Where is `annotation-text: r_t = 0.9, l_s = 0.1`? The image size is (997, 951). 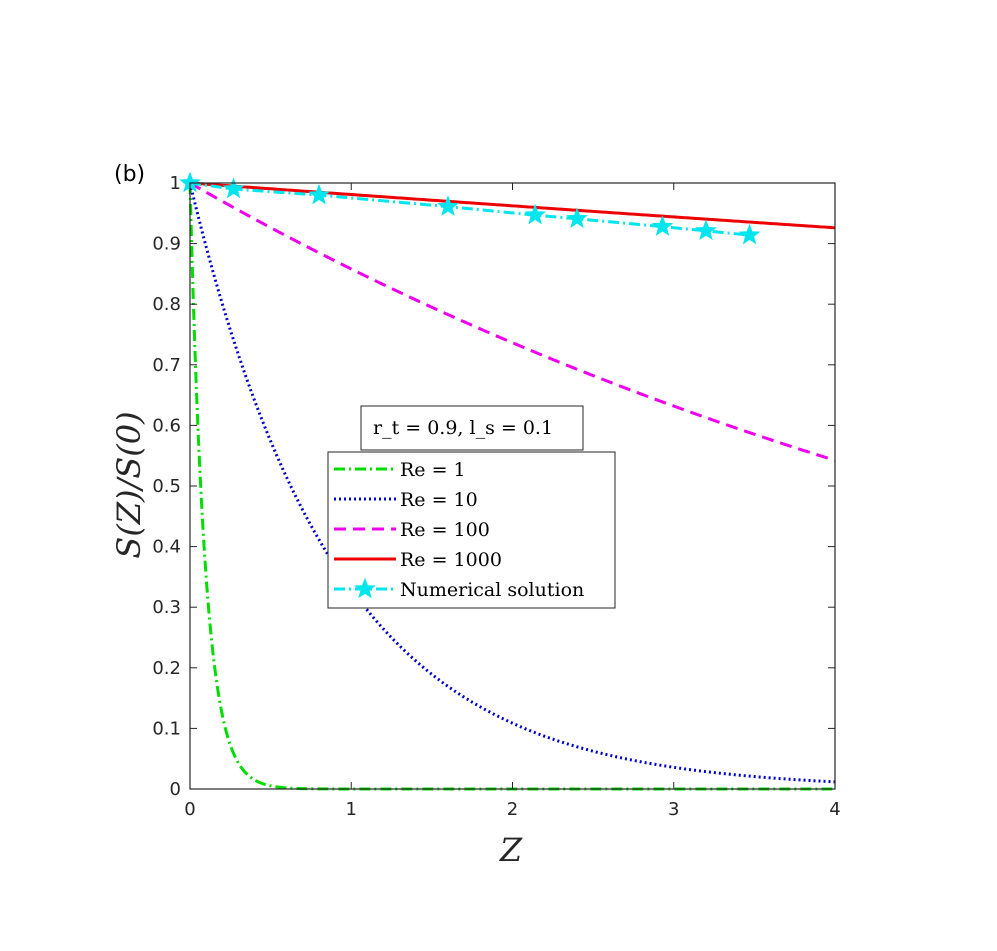
annotation-text: r_t = 0.9, l_s = 0.1 is located at coordinates (463, 428).